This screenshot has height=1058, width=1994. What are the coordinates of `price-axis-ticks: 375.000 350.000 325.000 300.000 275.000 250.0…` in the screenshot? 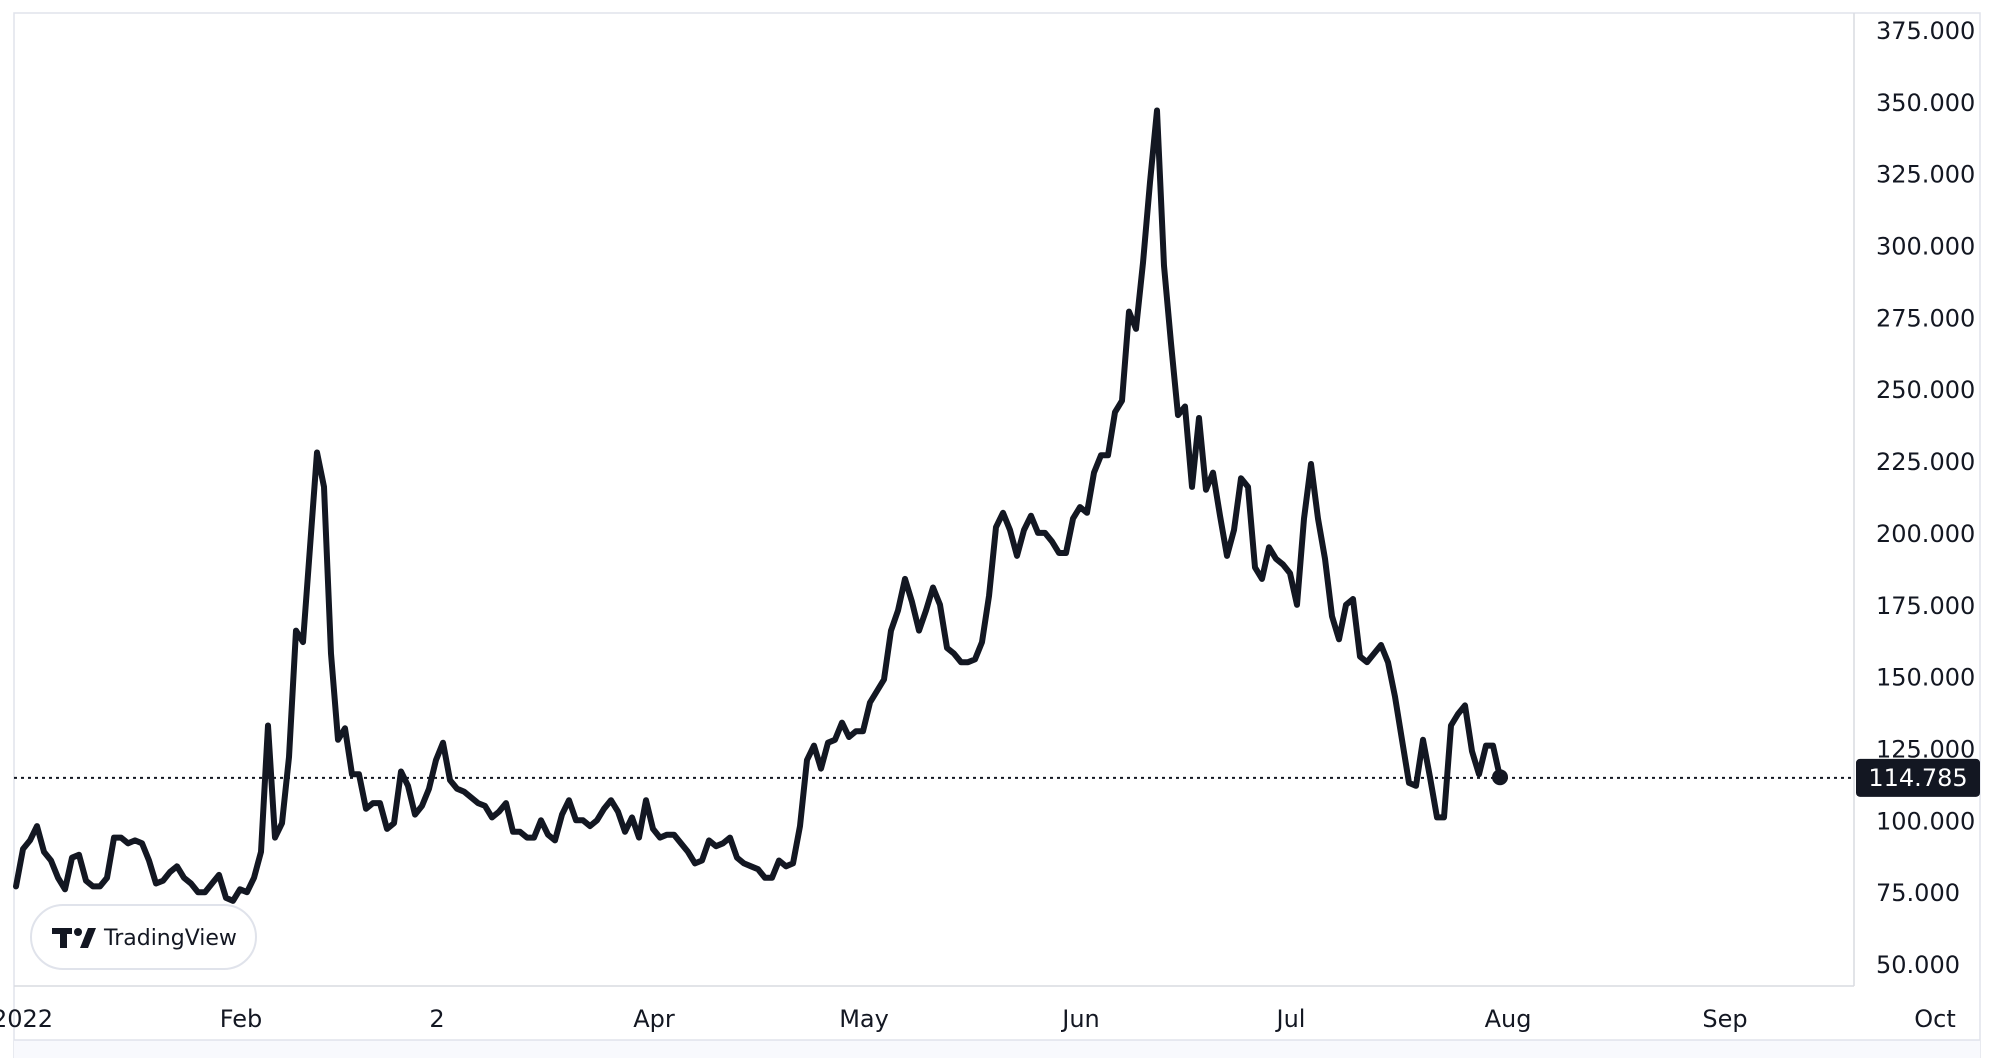 It's located at (1925, 498).